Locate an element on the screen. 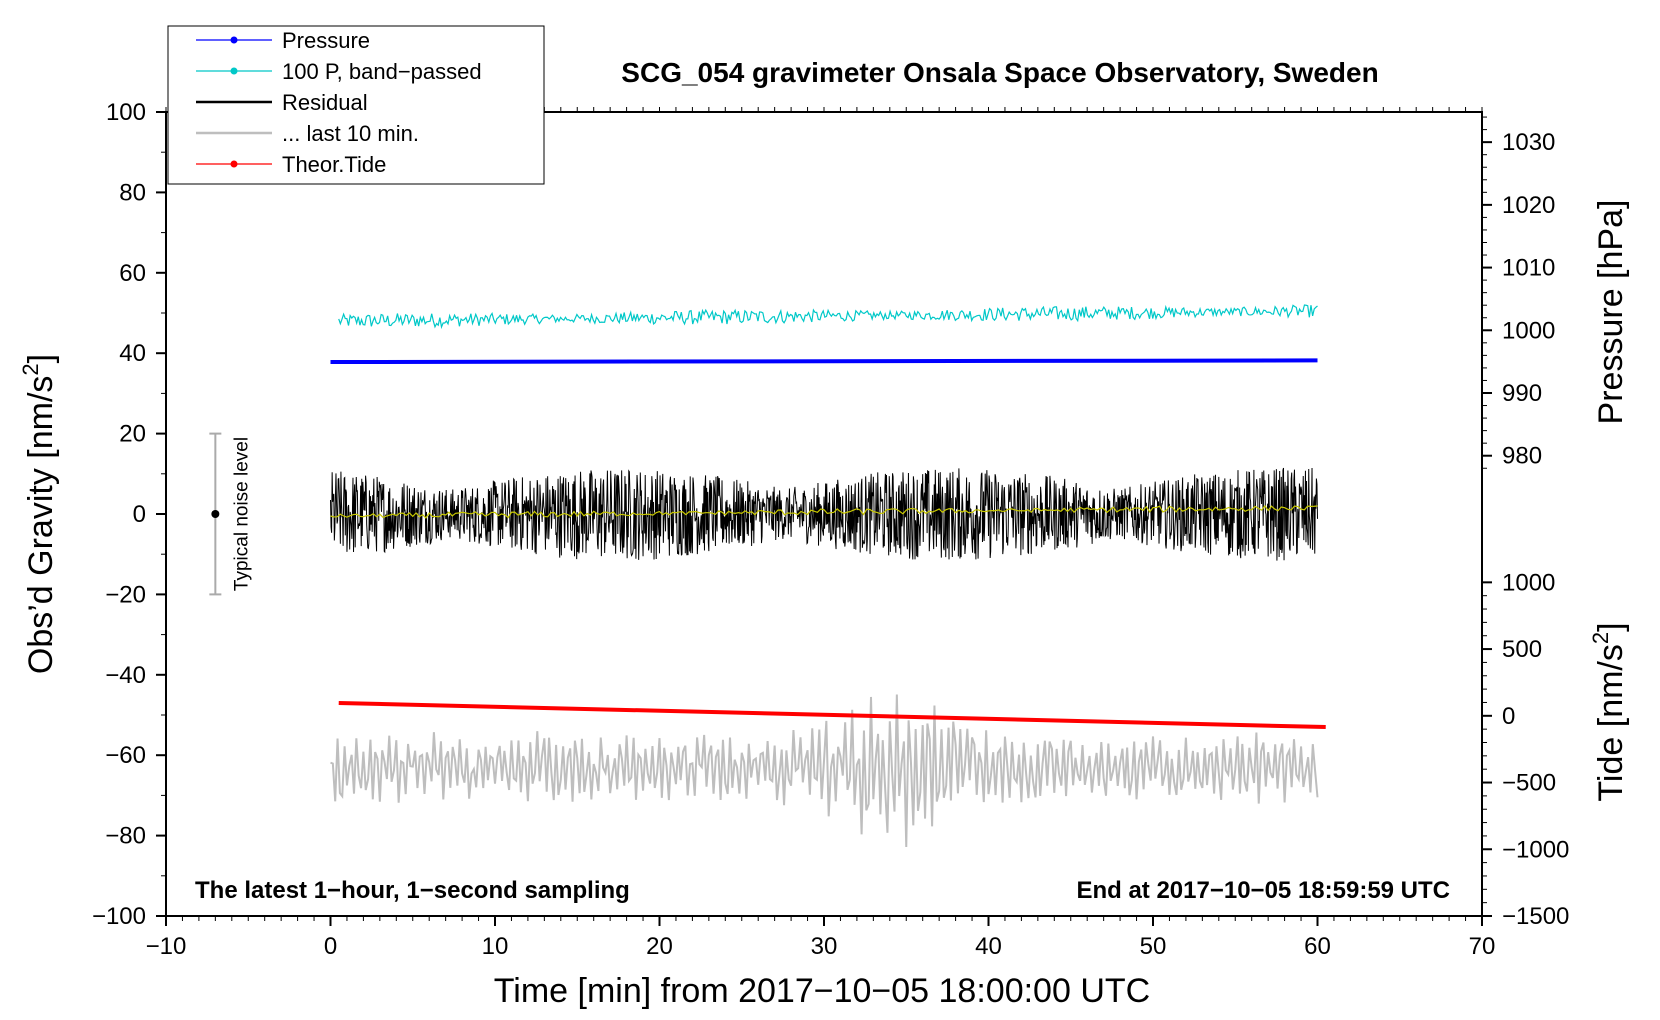 Image resolution: width=1660 pixels, height=1020 pixels. y-axis-tide: −1500 −1000 −500 0 500 1000 is located at coordinates (1525, 749).